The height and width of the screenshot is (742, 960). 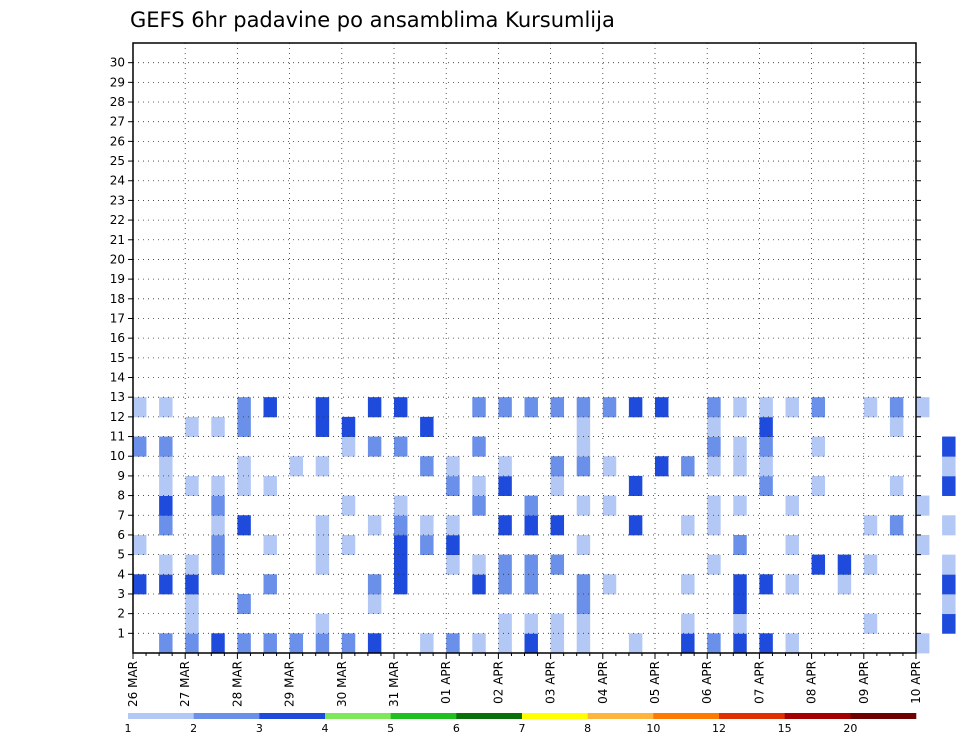 I want to click on x-tick-label: 08 APR, so click(x=812, y=682).